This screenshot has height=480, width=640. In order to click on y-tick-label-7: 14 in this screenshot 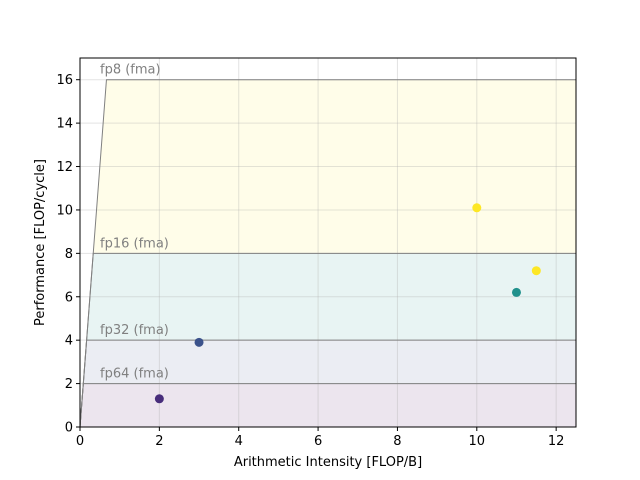, I will do `click(64, 124)`.